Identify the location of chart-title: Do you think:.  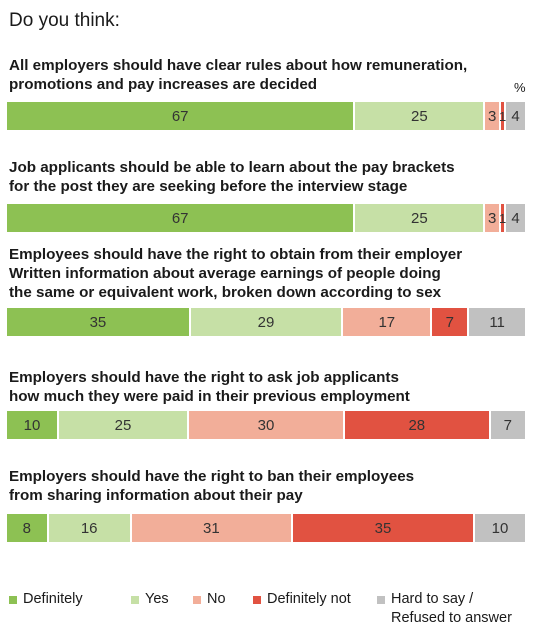
(64, 20).